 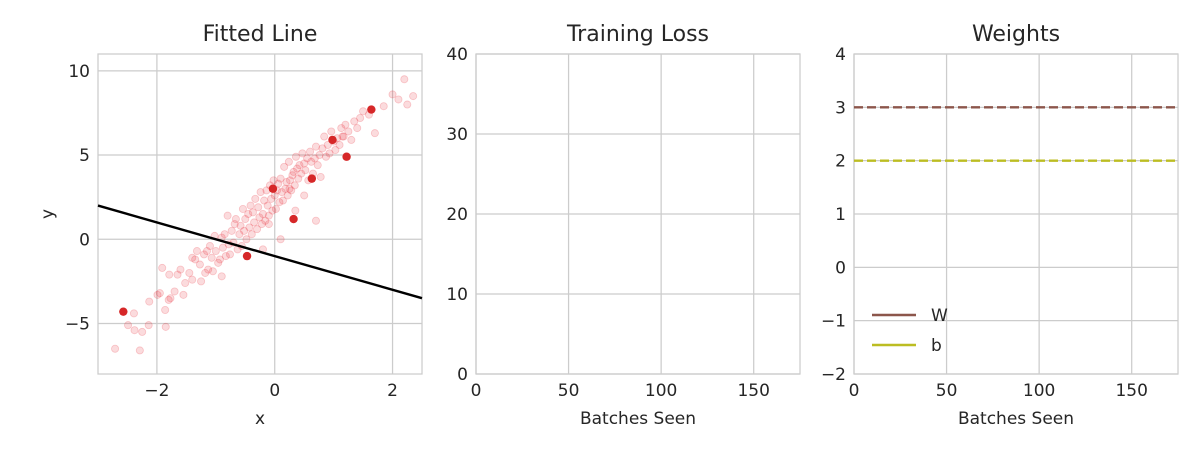 What do you see at coordinates (457, 215) in the screenshot?
I see `y-tick-label: 20` at bounding box center [457, 215].